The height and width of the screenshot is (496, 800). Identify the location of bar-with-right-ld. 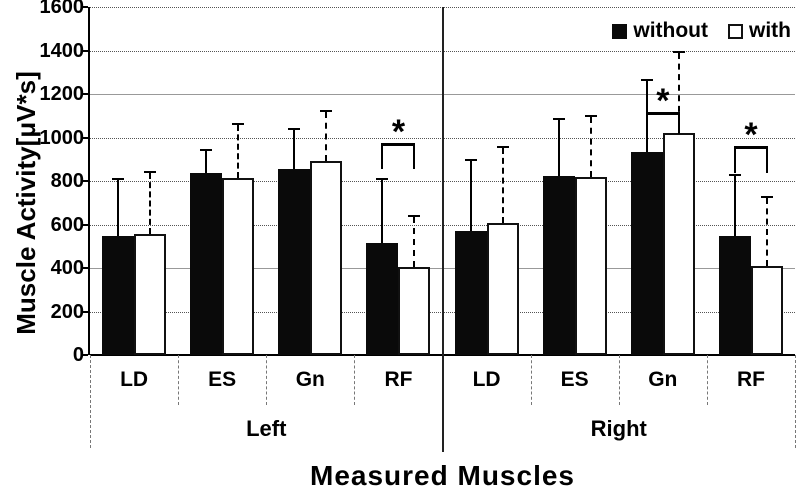
(502, 289).